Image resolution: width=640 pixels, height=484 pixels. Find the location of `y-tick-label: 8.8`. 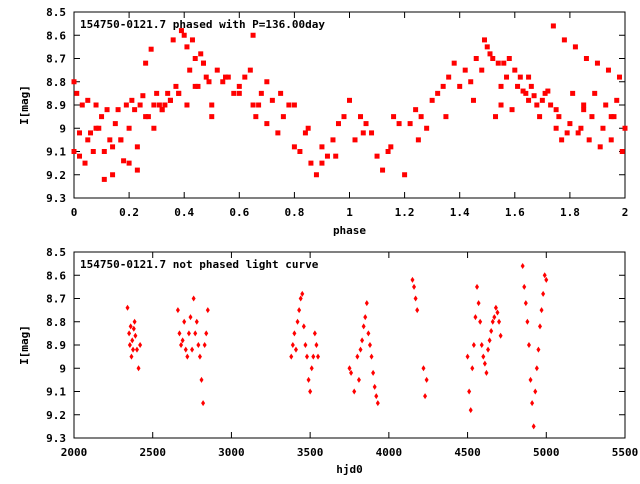

y-tick-label: 8.8 is located at coordinates (56, 322).